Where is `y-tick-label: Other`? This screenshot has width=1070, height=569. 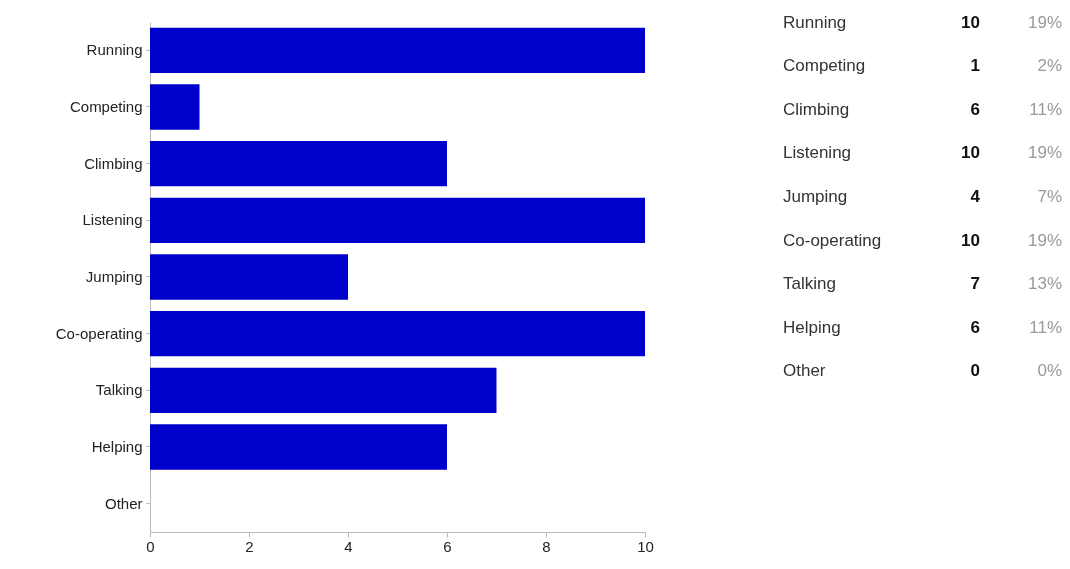 y-tick-label: Other is located at coordinates (123, 503).